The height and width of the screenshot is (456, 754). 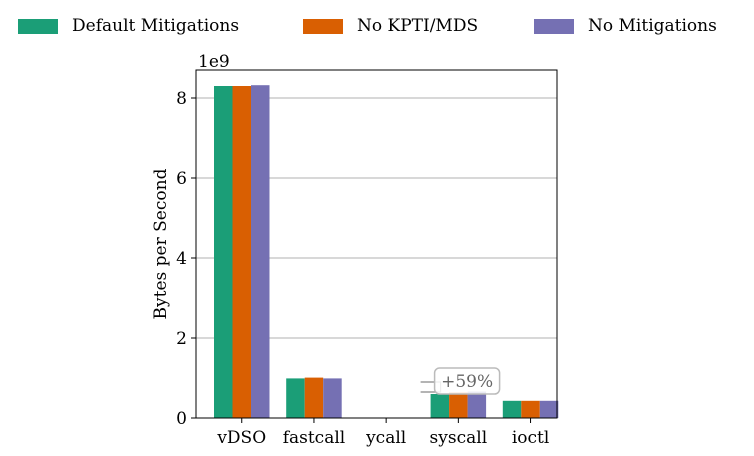 What do you see at coordinates (554, 26) in the screenshot?
I see `legend-swatch-no-mitigations` at bounding box center [554, 26].